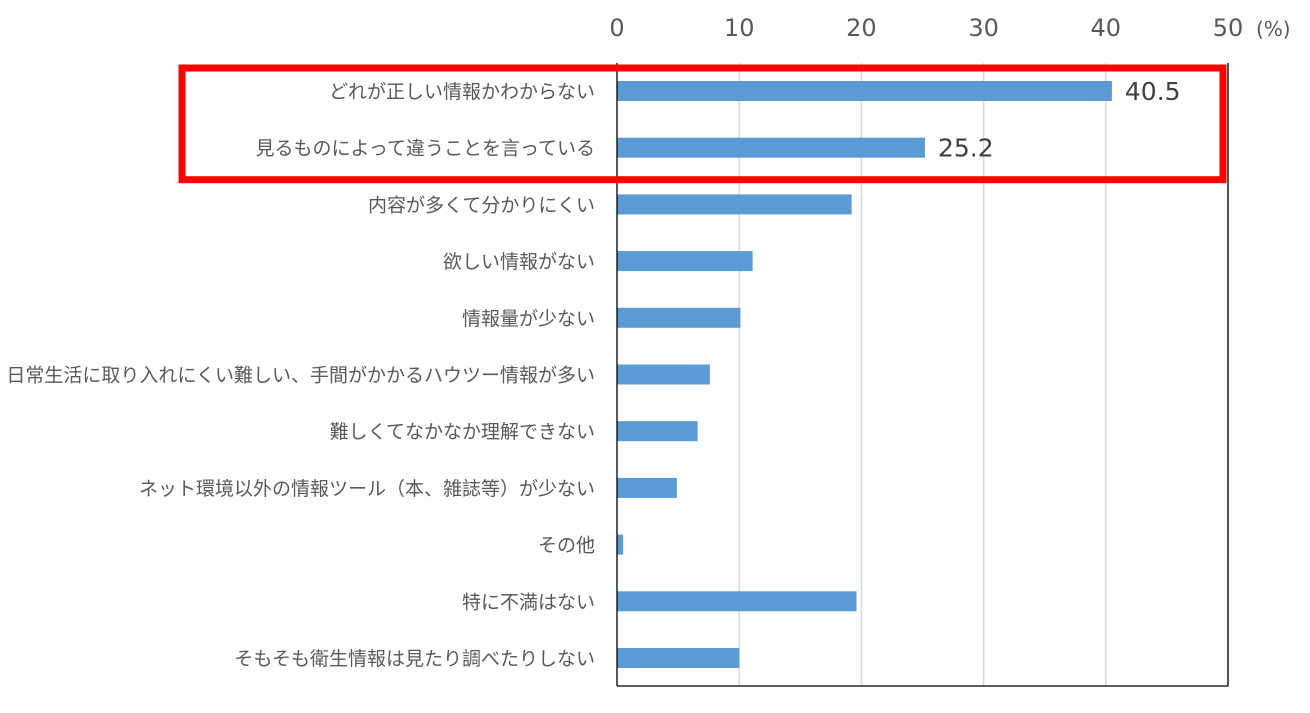 The height and width of the screenshot is (713, 1310). I want to click on category-label: ネット環境以外の情報ツール（本、雑誌等）が少ない, so click(367, 489).